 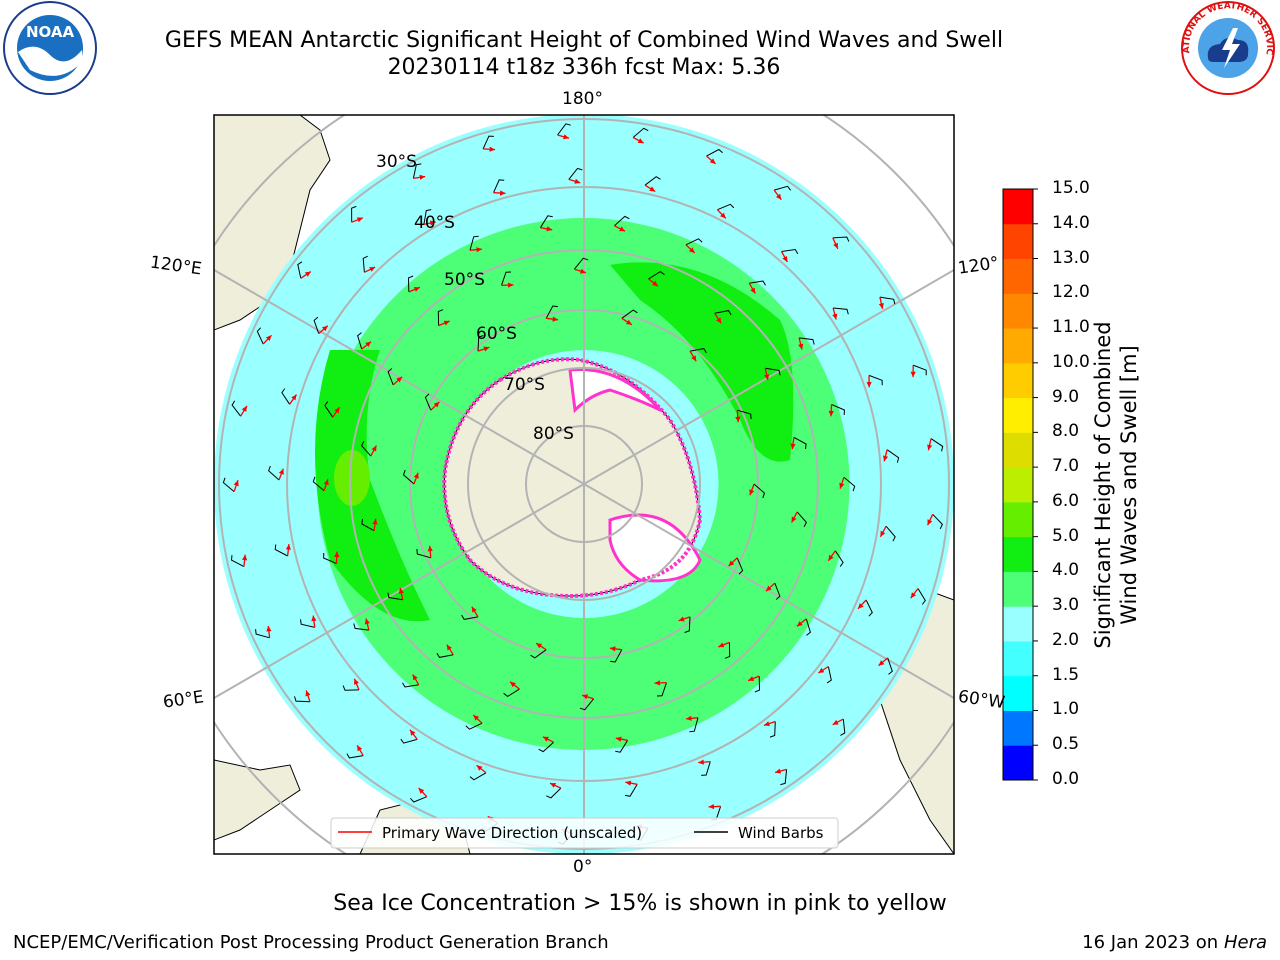 I want to click on wave-band-4m-pacific, so click(x=702, y=362).